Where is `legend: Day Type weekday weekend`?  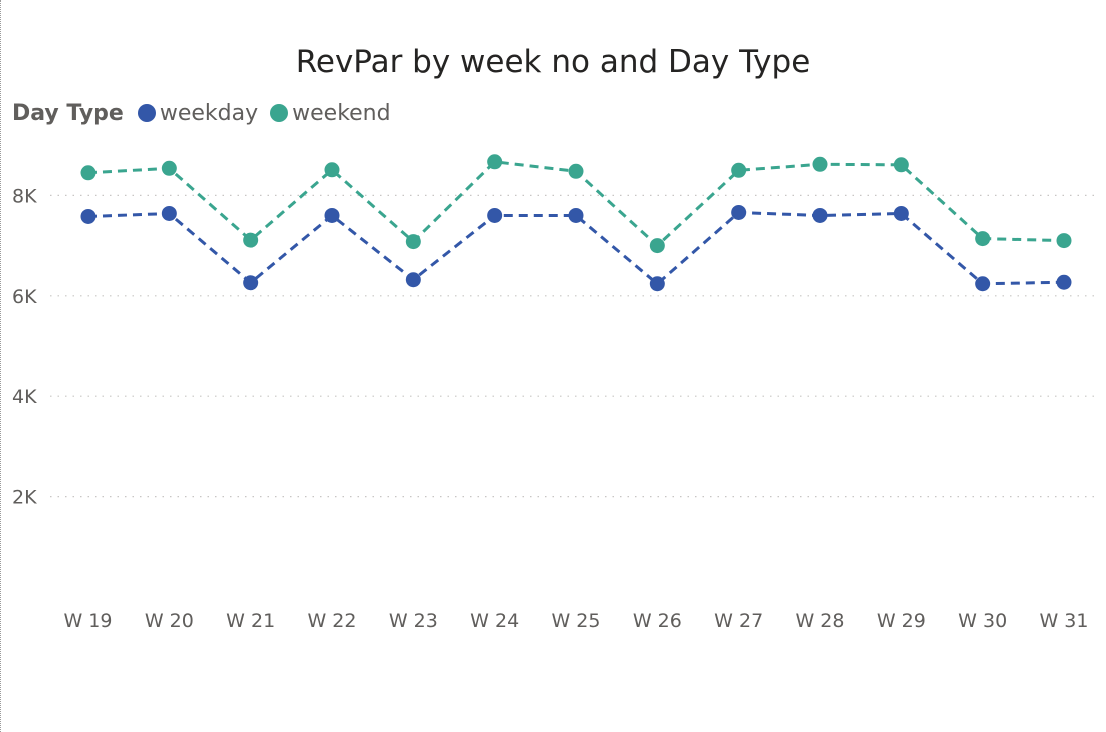 legend: Day Type weekday weekend is located at coordinates (207, 113).